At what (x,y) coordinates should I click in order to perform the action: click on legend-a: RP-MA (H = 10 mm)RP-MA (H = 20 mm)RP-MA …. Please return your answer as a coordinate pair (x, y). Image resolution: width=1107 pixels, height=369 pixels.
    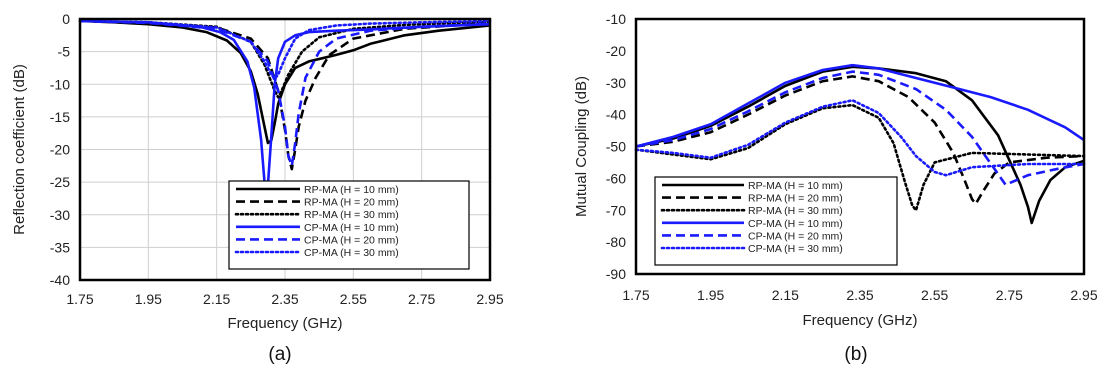
    Looking at the image, I should click on (349, 225).